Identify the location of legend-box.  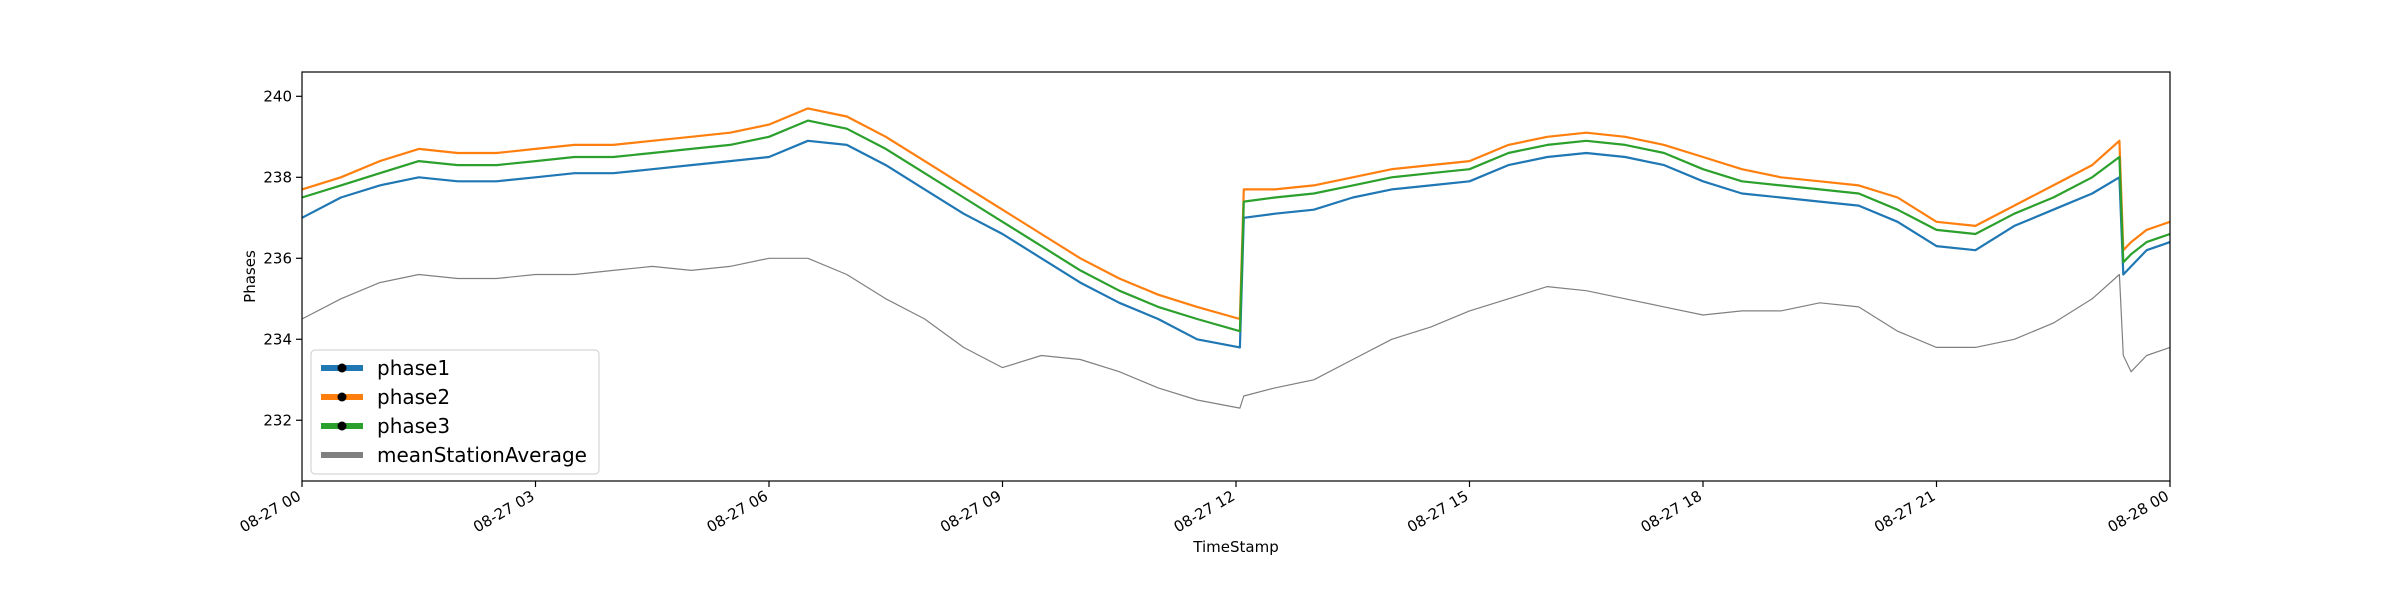
(455, 412).